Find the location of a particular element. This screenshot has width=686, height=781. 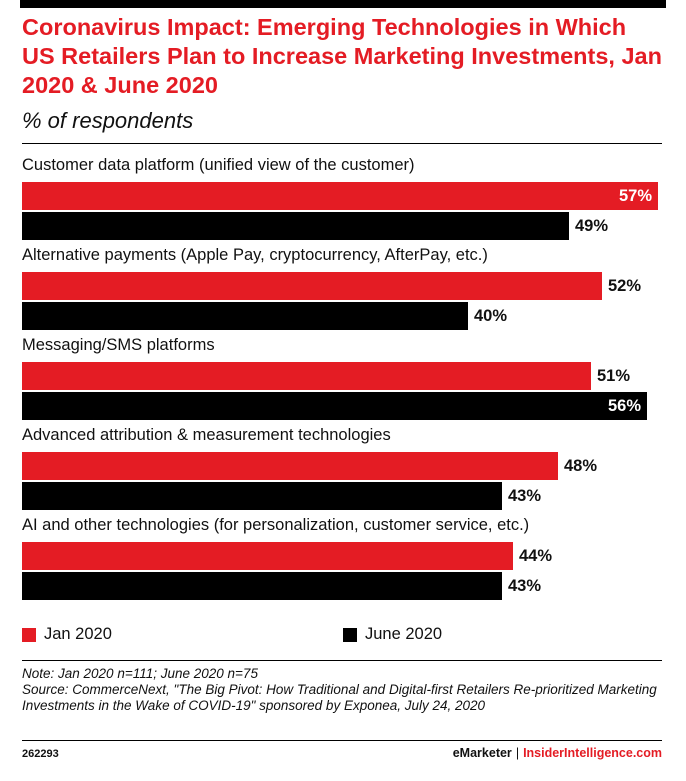

data-label-jan-2020-2: 52% is located at coordinates (625, 286).